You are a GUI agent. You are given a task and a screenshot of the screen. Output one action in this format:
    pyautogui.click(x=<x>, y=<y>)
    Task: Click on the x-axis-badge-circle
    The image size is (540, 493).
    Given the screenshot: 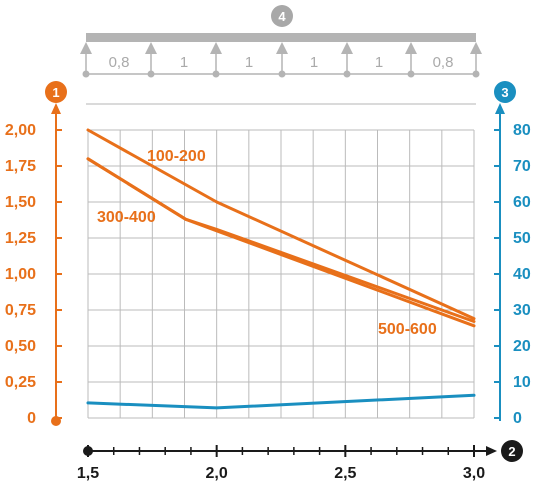 What is the action you would take?
    pyautogui.click(x=512, y=451)
    